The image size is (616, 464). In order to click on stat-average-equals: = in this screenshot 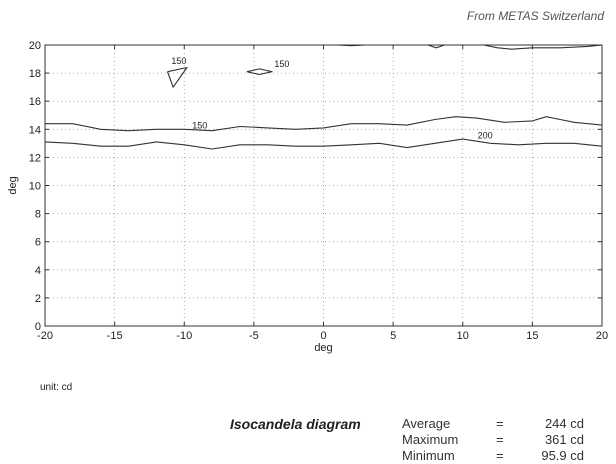, I will do `click(500, 423)`.